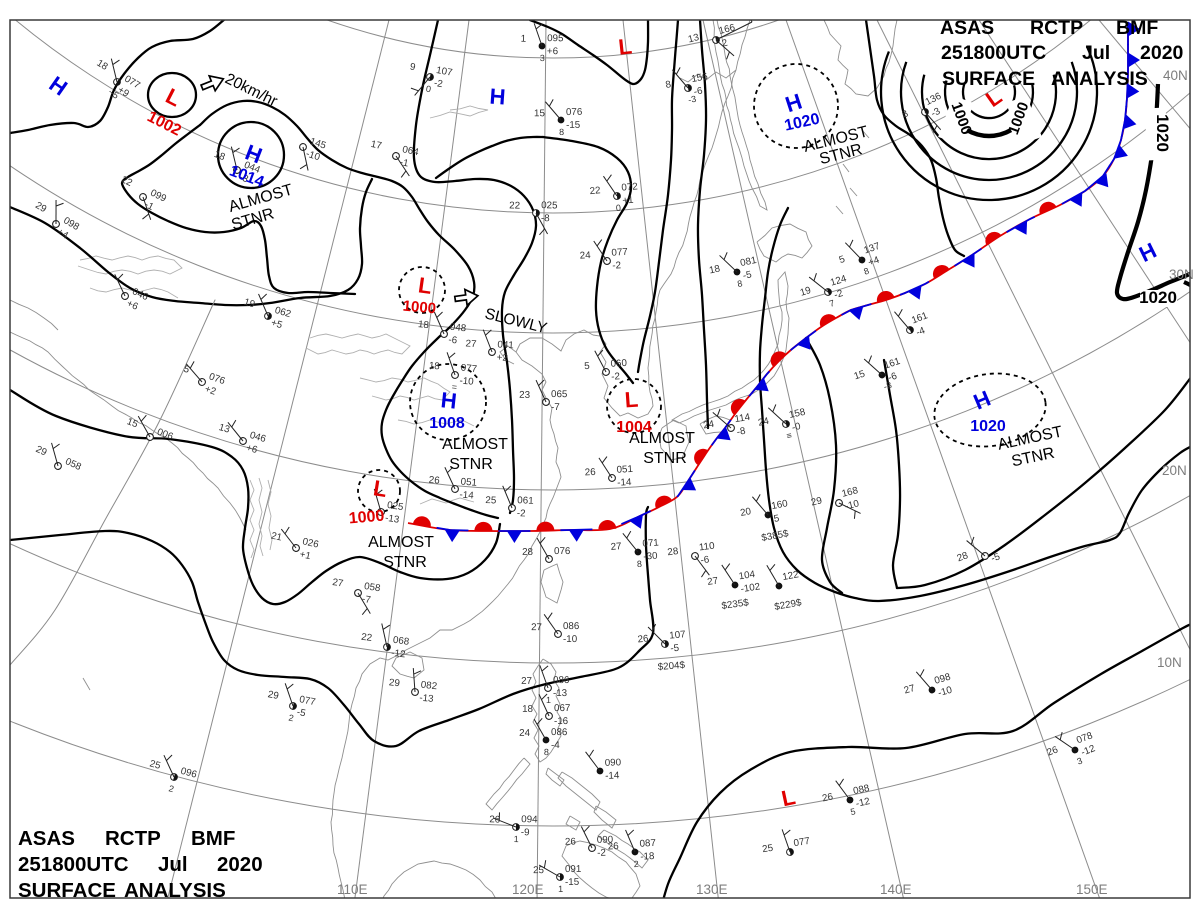 The height and width of the screenshot is (920, 1200). What do you see at coordinates (366, 517) in the screenshot?
I see `svg-text: 1000` at bounding box center [366, 517].